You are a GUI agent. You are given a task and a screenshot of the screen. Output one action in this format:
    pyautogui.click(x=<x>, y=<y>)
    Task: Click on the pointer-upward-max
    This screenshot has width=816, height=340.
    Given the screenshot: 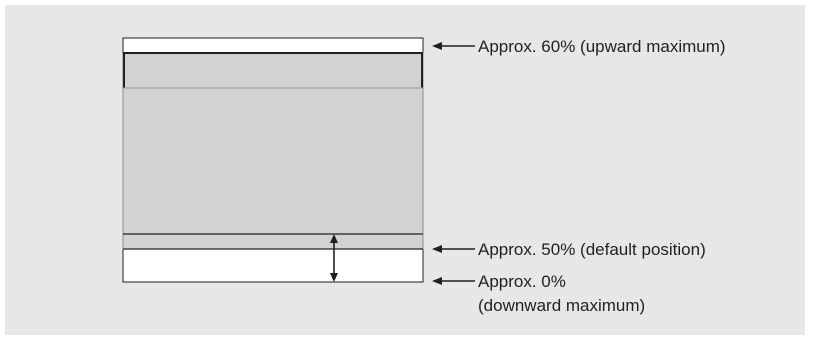 What is the action you would take?
    pyautogui.click(x=453, y=46)
    